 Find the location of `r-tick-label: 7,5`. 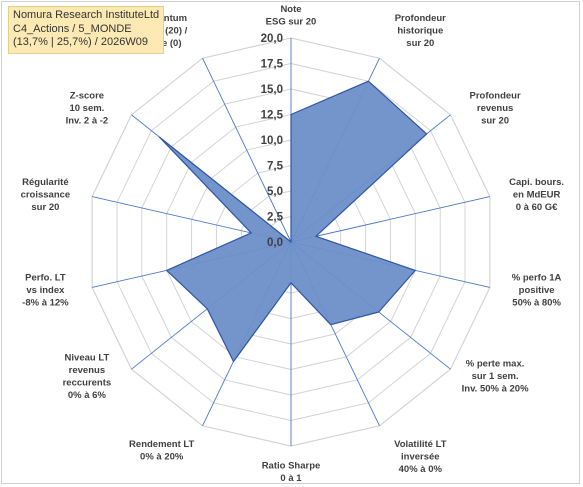

r-tick-label: 7,5 is located at coordinates (275, 167).